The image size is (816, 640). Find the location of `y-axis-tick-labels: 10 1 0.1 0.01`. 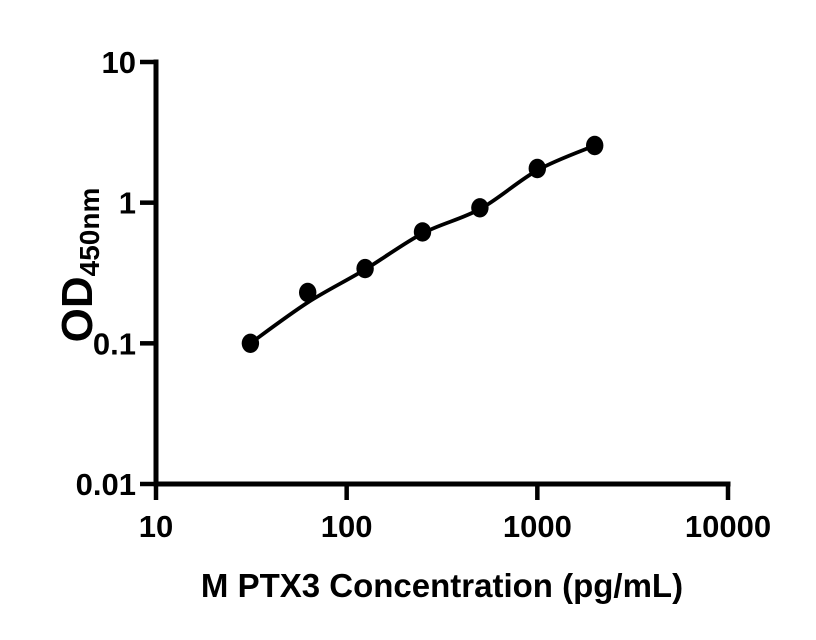

y-axis-tick-labels: 10 1 0.1 0.01 is located at coordinates (106, 273).